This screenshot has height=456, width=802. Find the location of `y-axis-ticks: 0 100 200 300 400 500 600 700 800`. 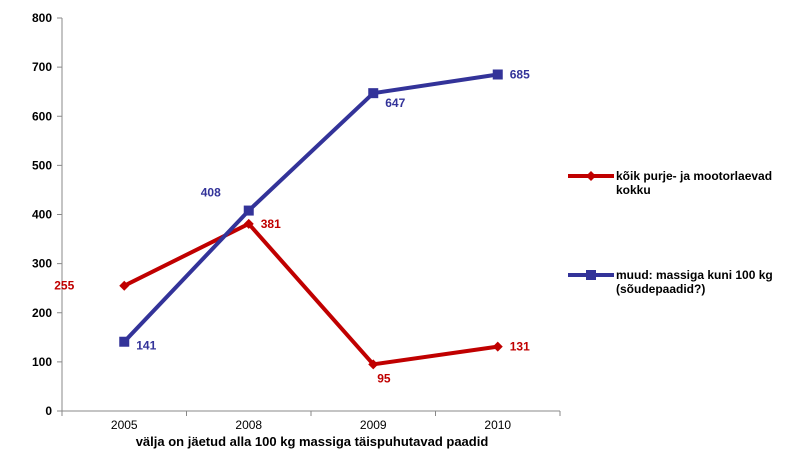

y-axis-ticks: 0 100 200 300 400 500 600 700 800 is located at coordinates (47, 214).